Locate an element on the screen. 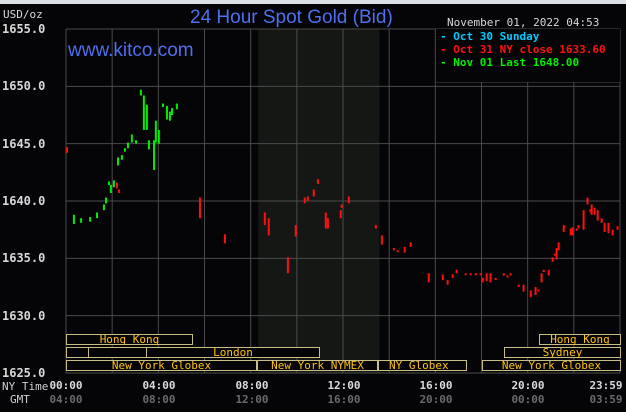 Image resolution: width=626 pixels, height=412 pixels. x-tick-gmt: 00:00 is located at coordinates (528, 399).